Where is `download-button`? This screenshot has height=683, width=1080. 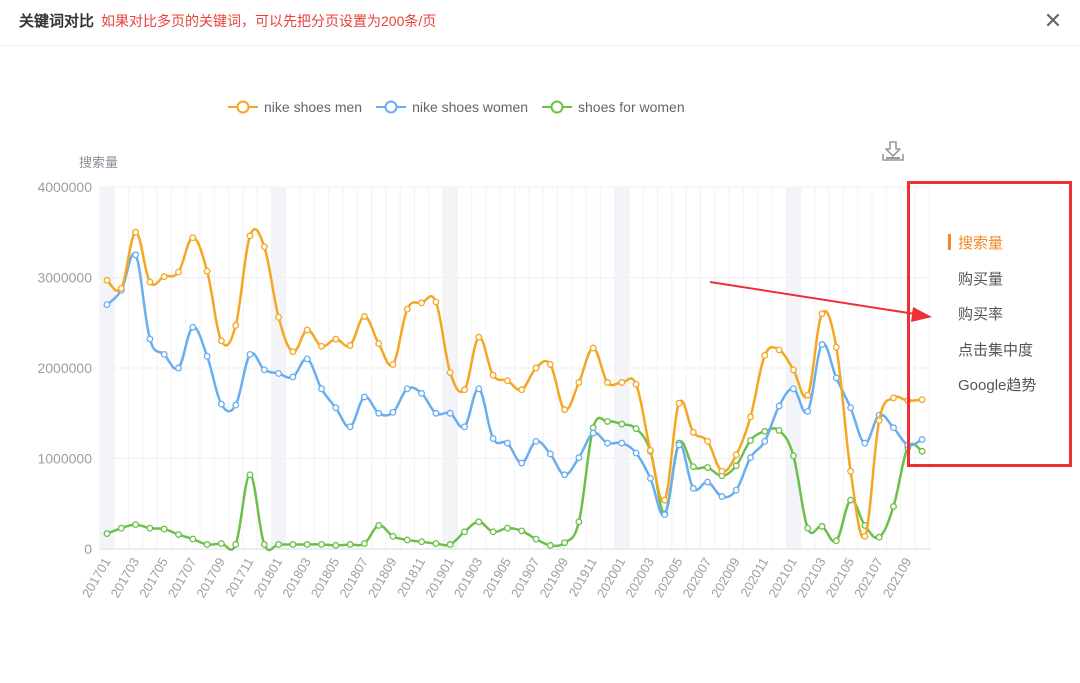 download-button is located at coordinates (893, 152).